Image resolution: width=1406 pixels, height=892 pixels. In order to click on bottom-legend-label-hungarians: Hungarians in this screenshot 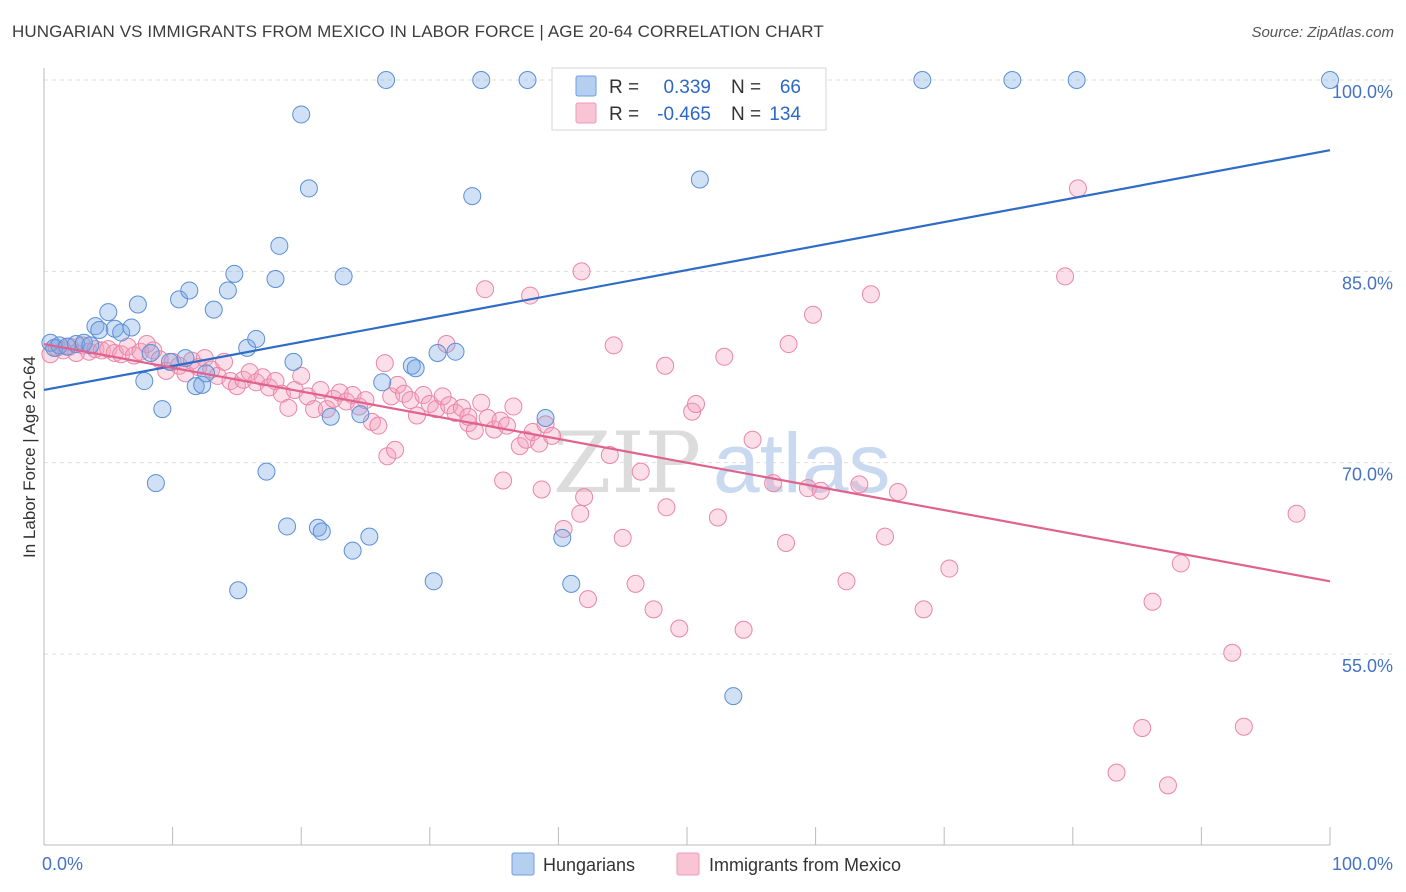, I will do `click(589, 865)`.